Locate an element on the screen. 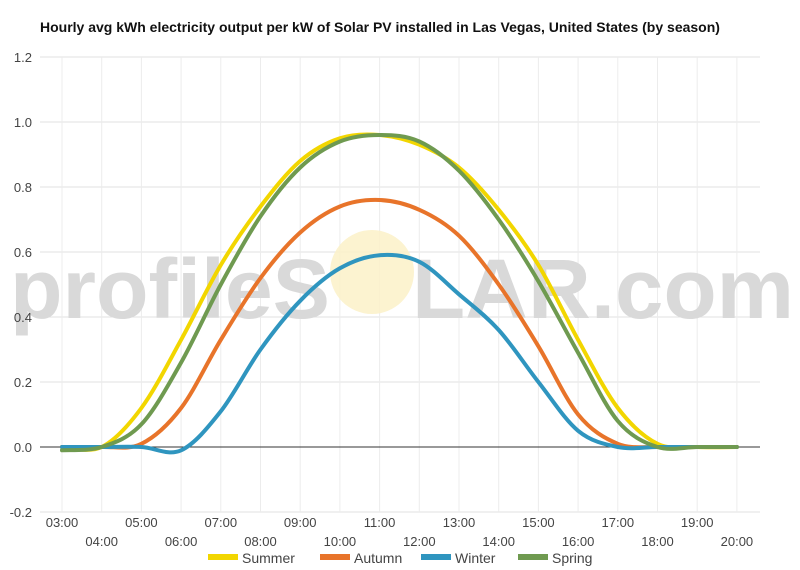 Image resolution: width=800 pixels, height=570 pixels. legend-item-winter: Winter is located at coordinates (458, 558).